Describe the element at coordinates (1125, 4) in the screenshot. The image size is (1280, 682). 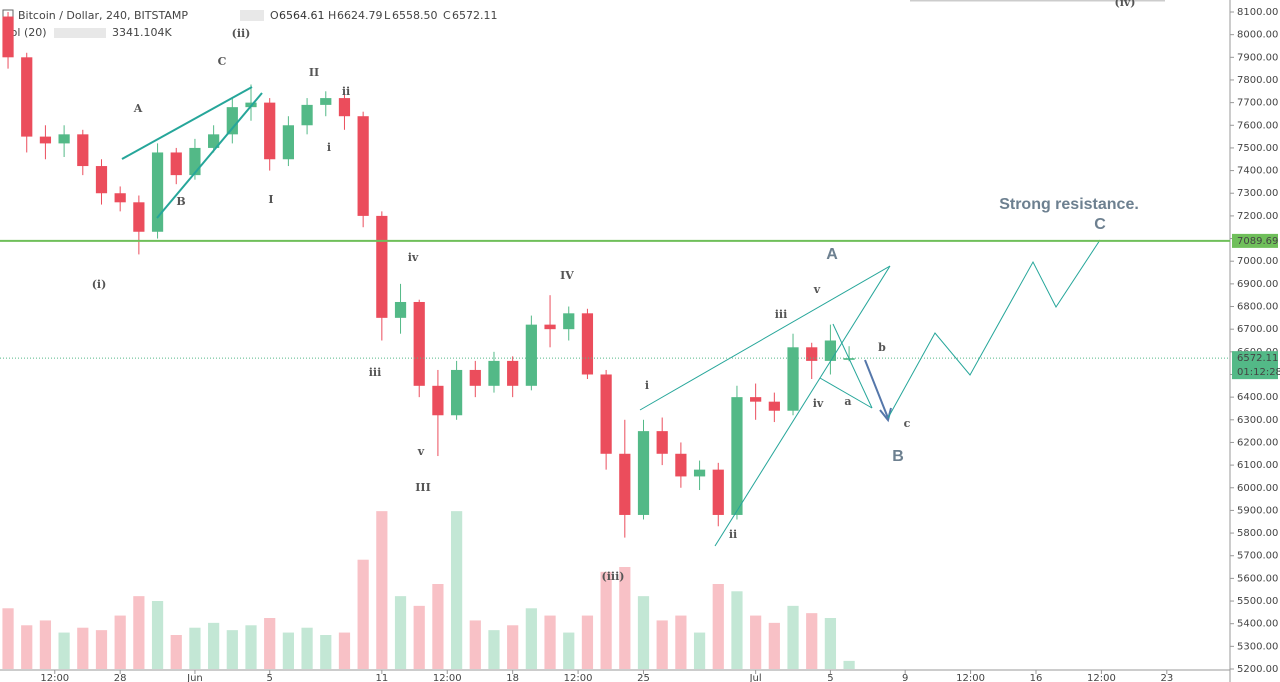
I see `wave-label: (iv)` at that location.